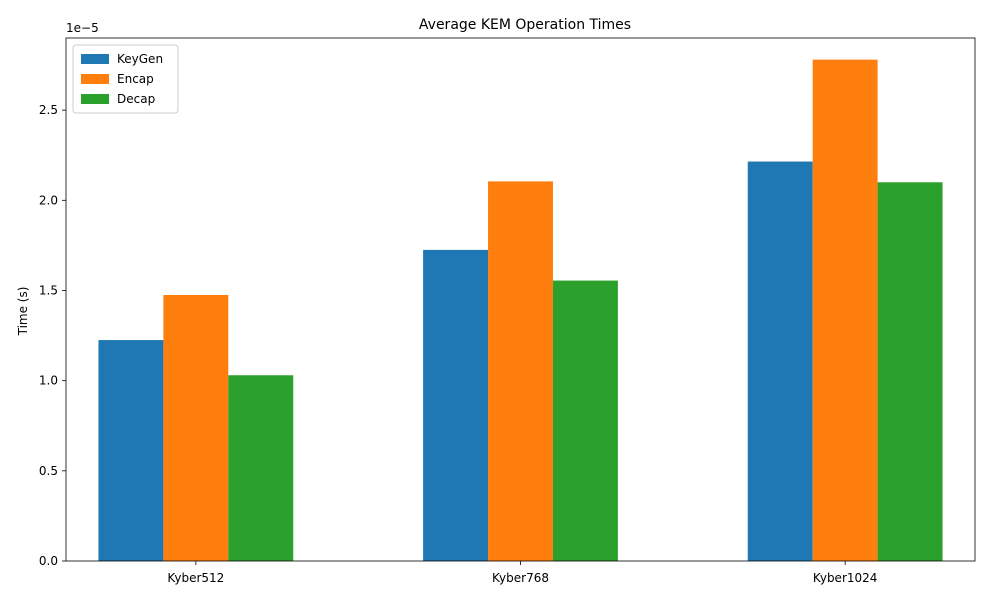 The height and width of the screenshot is (604, 1000). What do you see at coordinates (520, 371) in the screenshot?
I see `bar-encap-kyber768` at bounding box center [520, 371].